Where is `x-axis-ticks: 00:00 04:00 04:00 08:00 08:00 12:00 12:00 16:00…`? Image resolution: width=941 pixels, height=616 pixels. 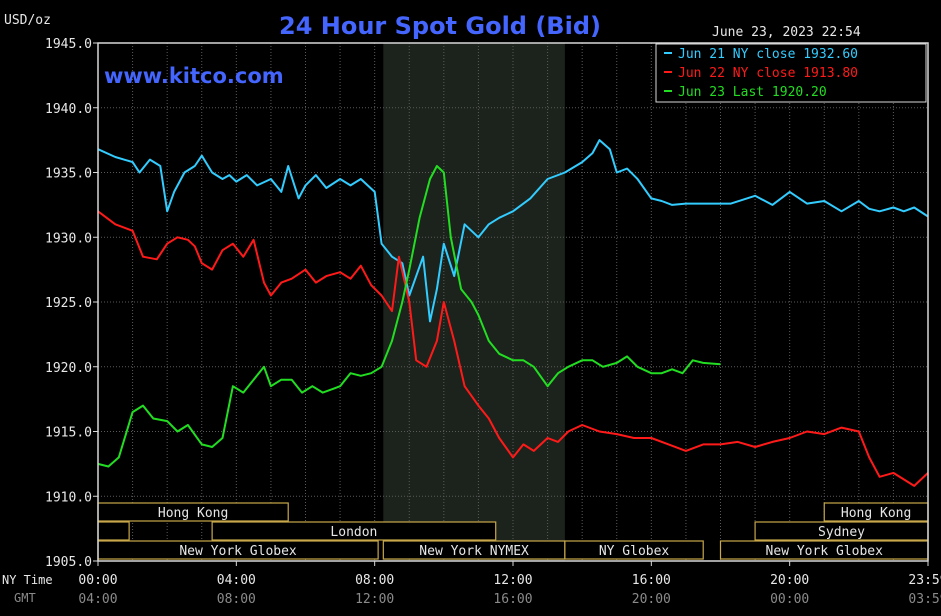
x-axis-ticks: 00:00 04:00 04:00 08:00 08:00 12:00 12:00 16:00… is located at coordinates (509, 584).